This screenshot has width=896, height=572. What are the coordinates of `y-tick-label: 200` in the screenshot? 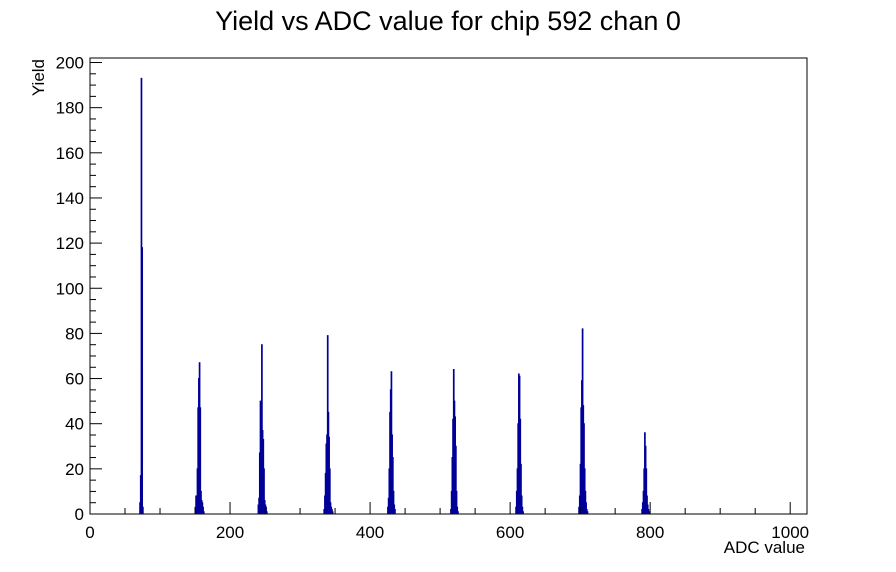 It's located at (70, 63).